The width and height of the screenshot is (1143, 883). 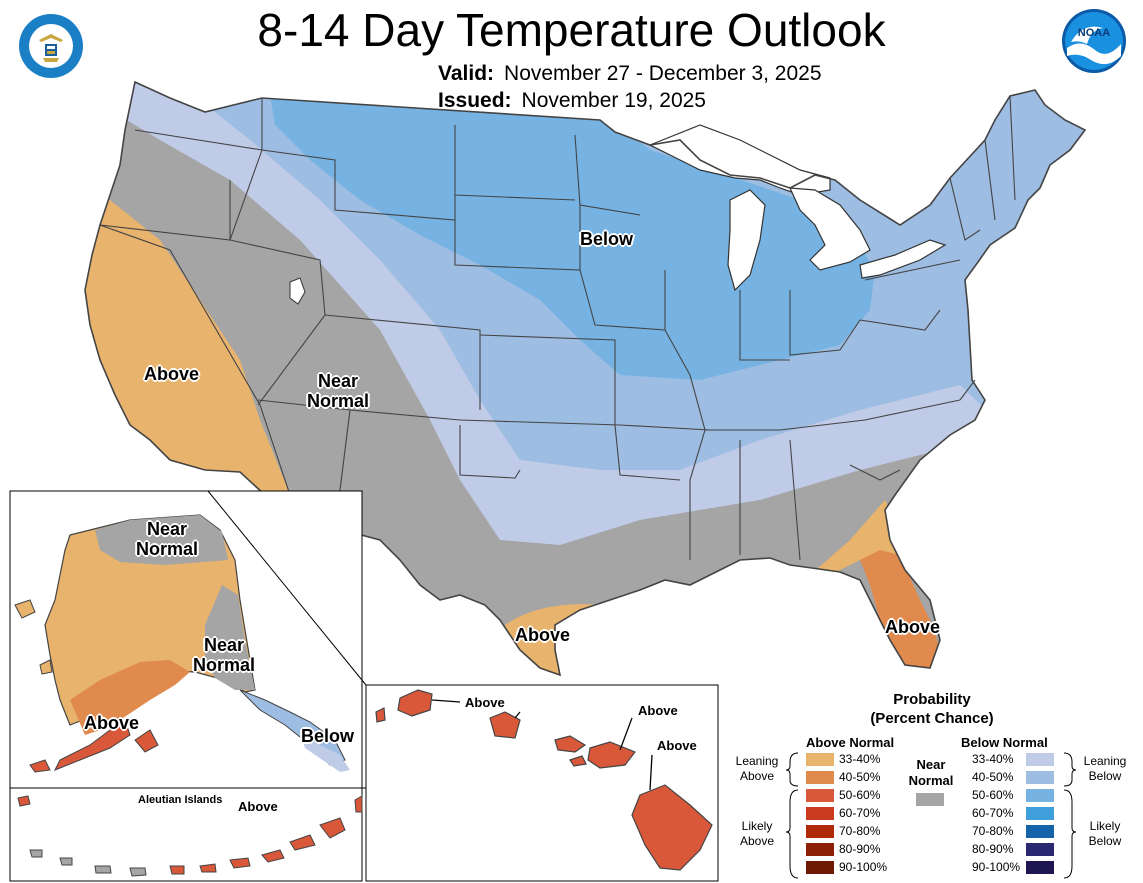 What do you see at coordinates (792, 815) in the screenshot?
I see `legend-brace-above` at bounding box center [792, 815].